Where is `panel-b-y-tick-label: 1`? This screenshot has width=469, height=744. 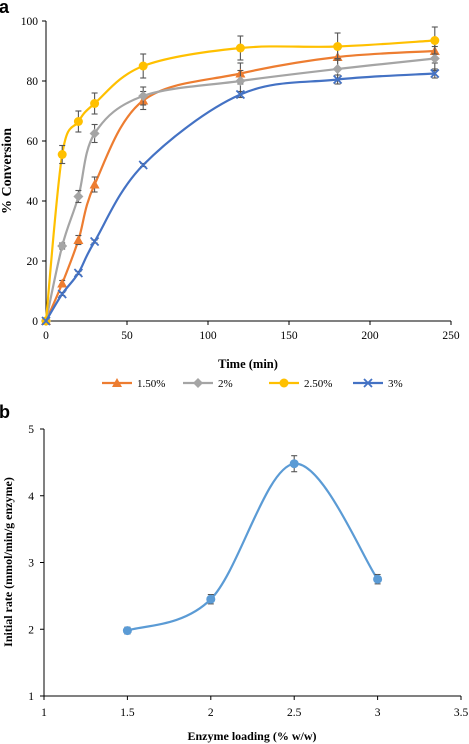
panel-b-y-tick-label: 1 is located at coordinates (31, 697).